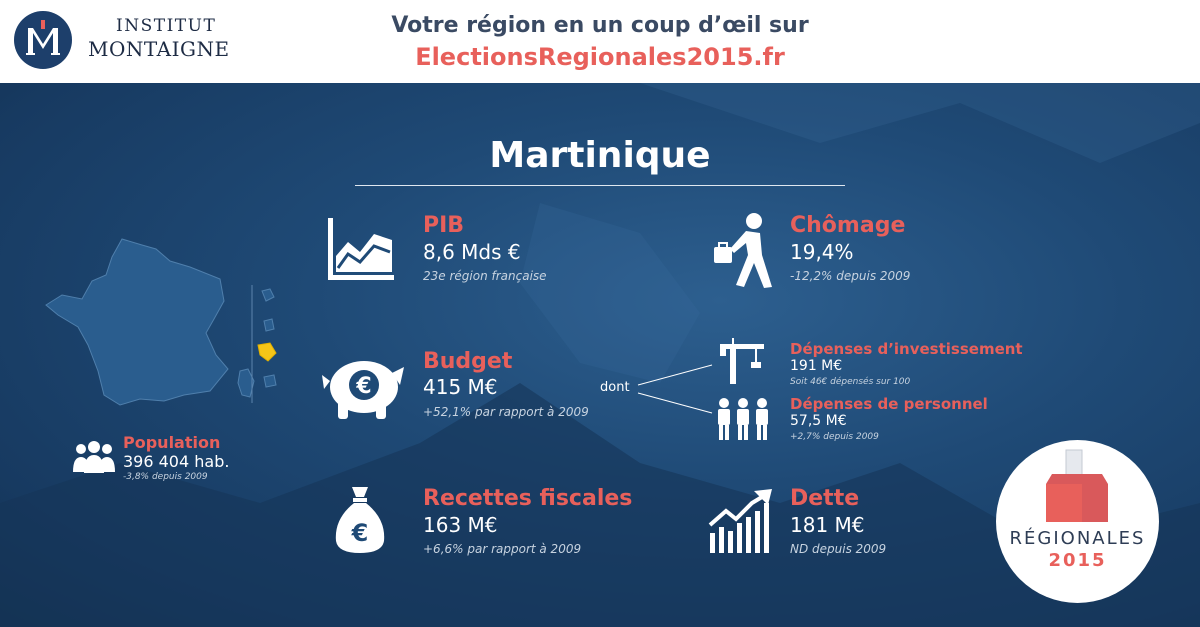 This screenshot has width=1200, height=627. I want to click on chomage-value: 19,4%, so click(822, 252).